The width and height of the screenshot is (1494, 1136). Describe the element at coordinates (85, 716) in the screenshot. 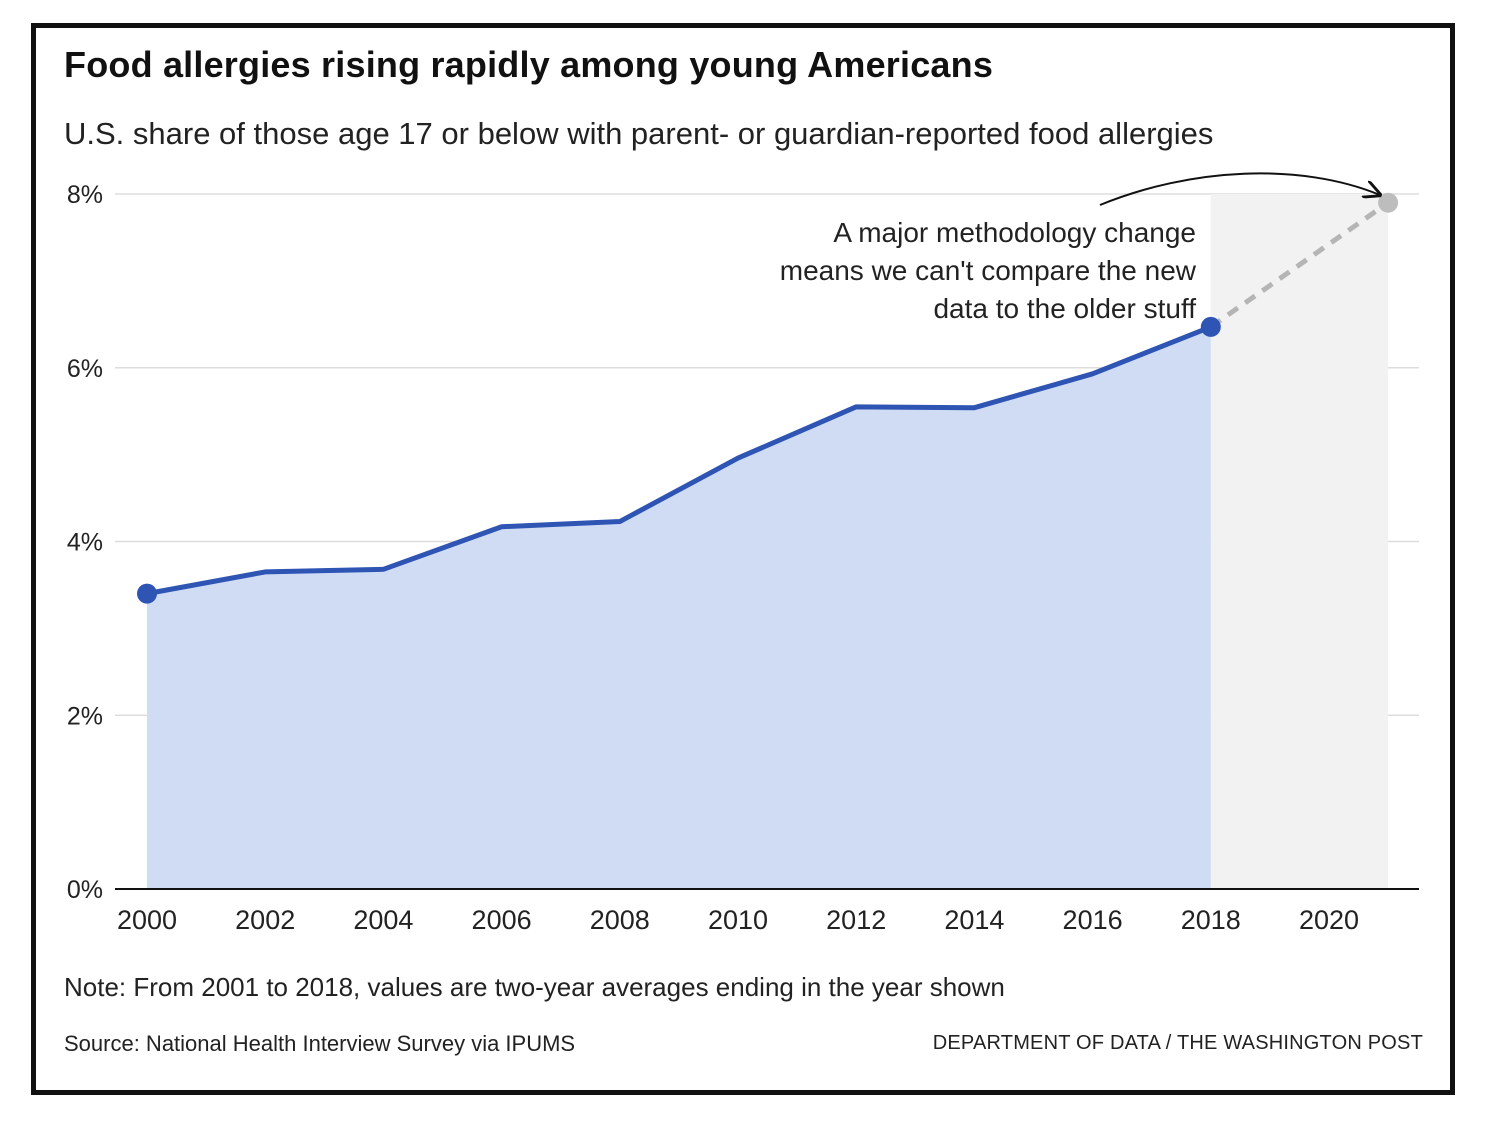

I see `y-tick-label: 2%` at that location.